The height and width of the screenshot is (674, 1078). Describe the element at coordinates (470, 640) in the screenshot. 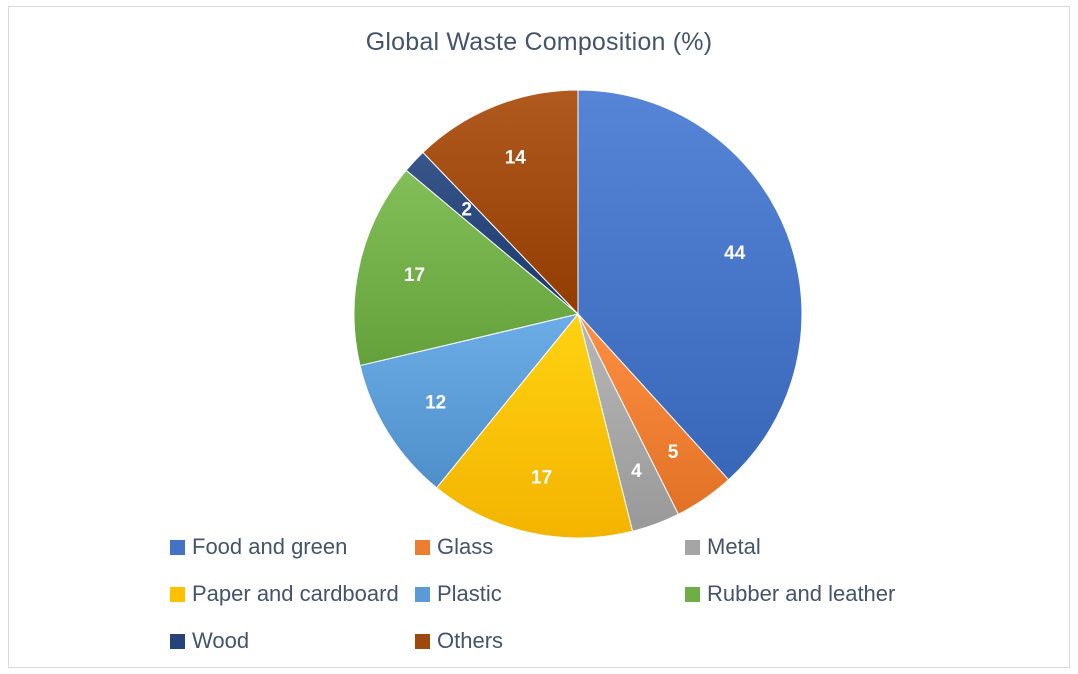

I see `legend-label: Others` at that location.